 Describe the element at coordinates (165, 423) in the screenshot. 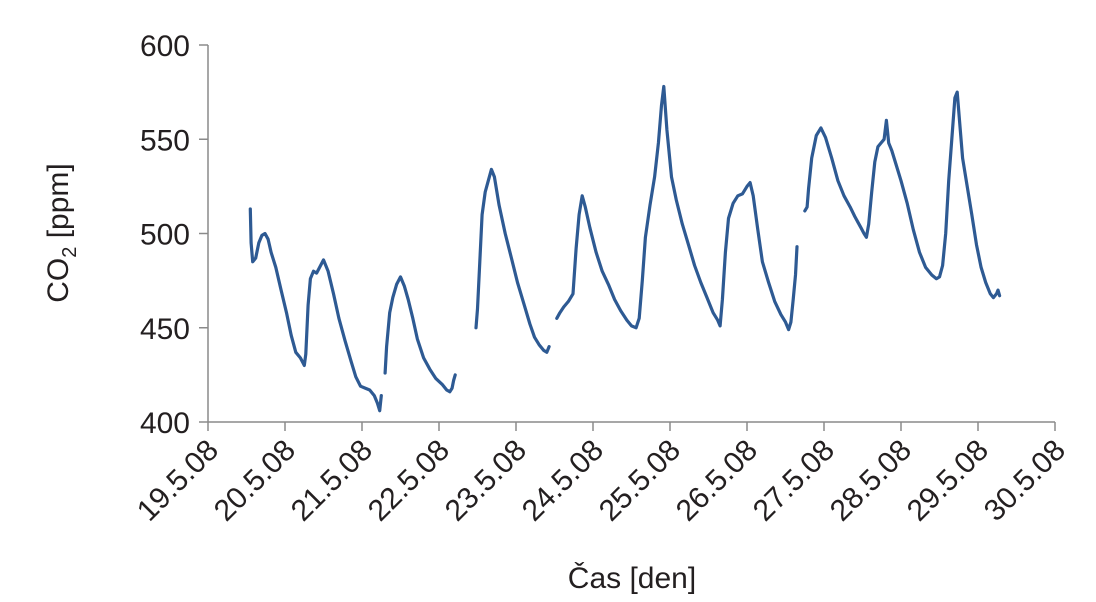

I see `y-tick-label: 400` at that location.